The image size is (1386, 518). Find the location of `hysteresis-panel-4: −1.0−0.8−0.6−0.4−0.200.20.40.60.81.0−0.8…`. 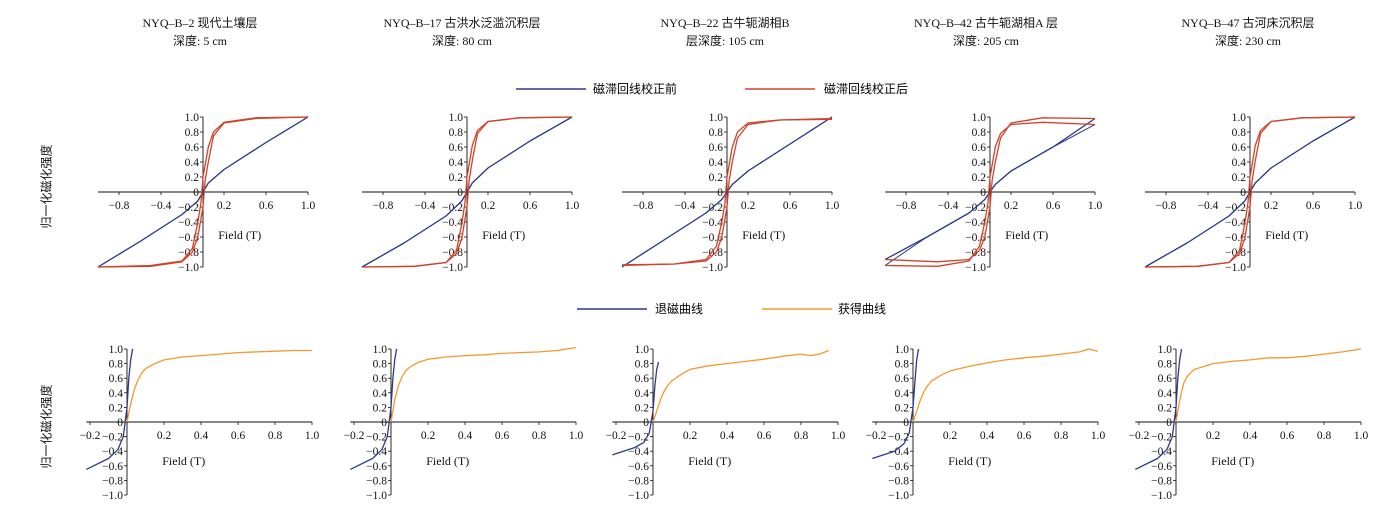

hysteresis-panel-4: −1.0−0.8−0.6−0.4−0.200.20.40.60.81.0−0.8… is located at coordinates (993, 193).